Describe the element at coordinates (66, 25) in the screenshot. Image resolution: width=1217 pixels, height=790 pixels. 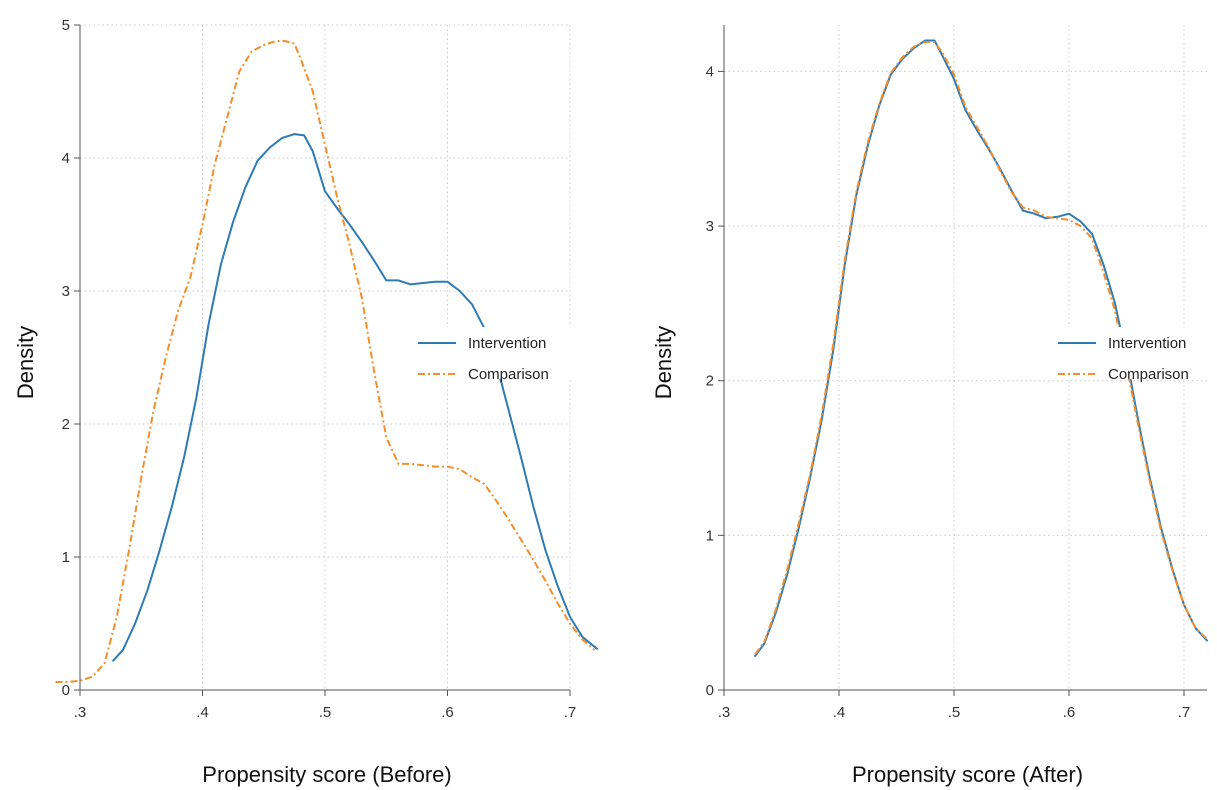
I see `y-tick-label: 5` at that location.